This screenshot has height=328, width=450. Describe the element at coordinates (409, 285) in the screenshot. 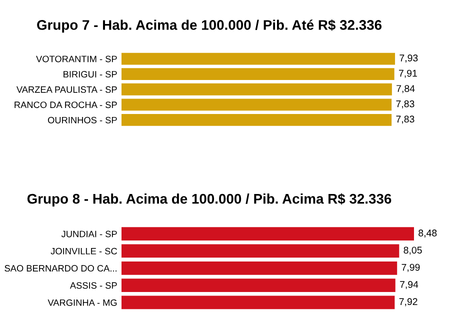

I see `data-label: 7,94` at that location.